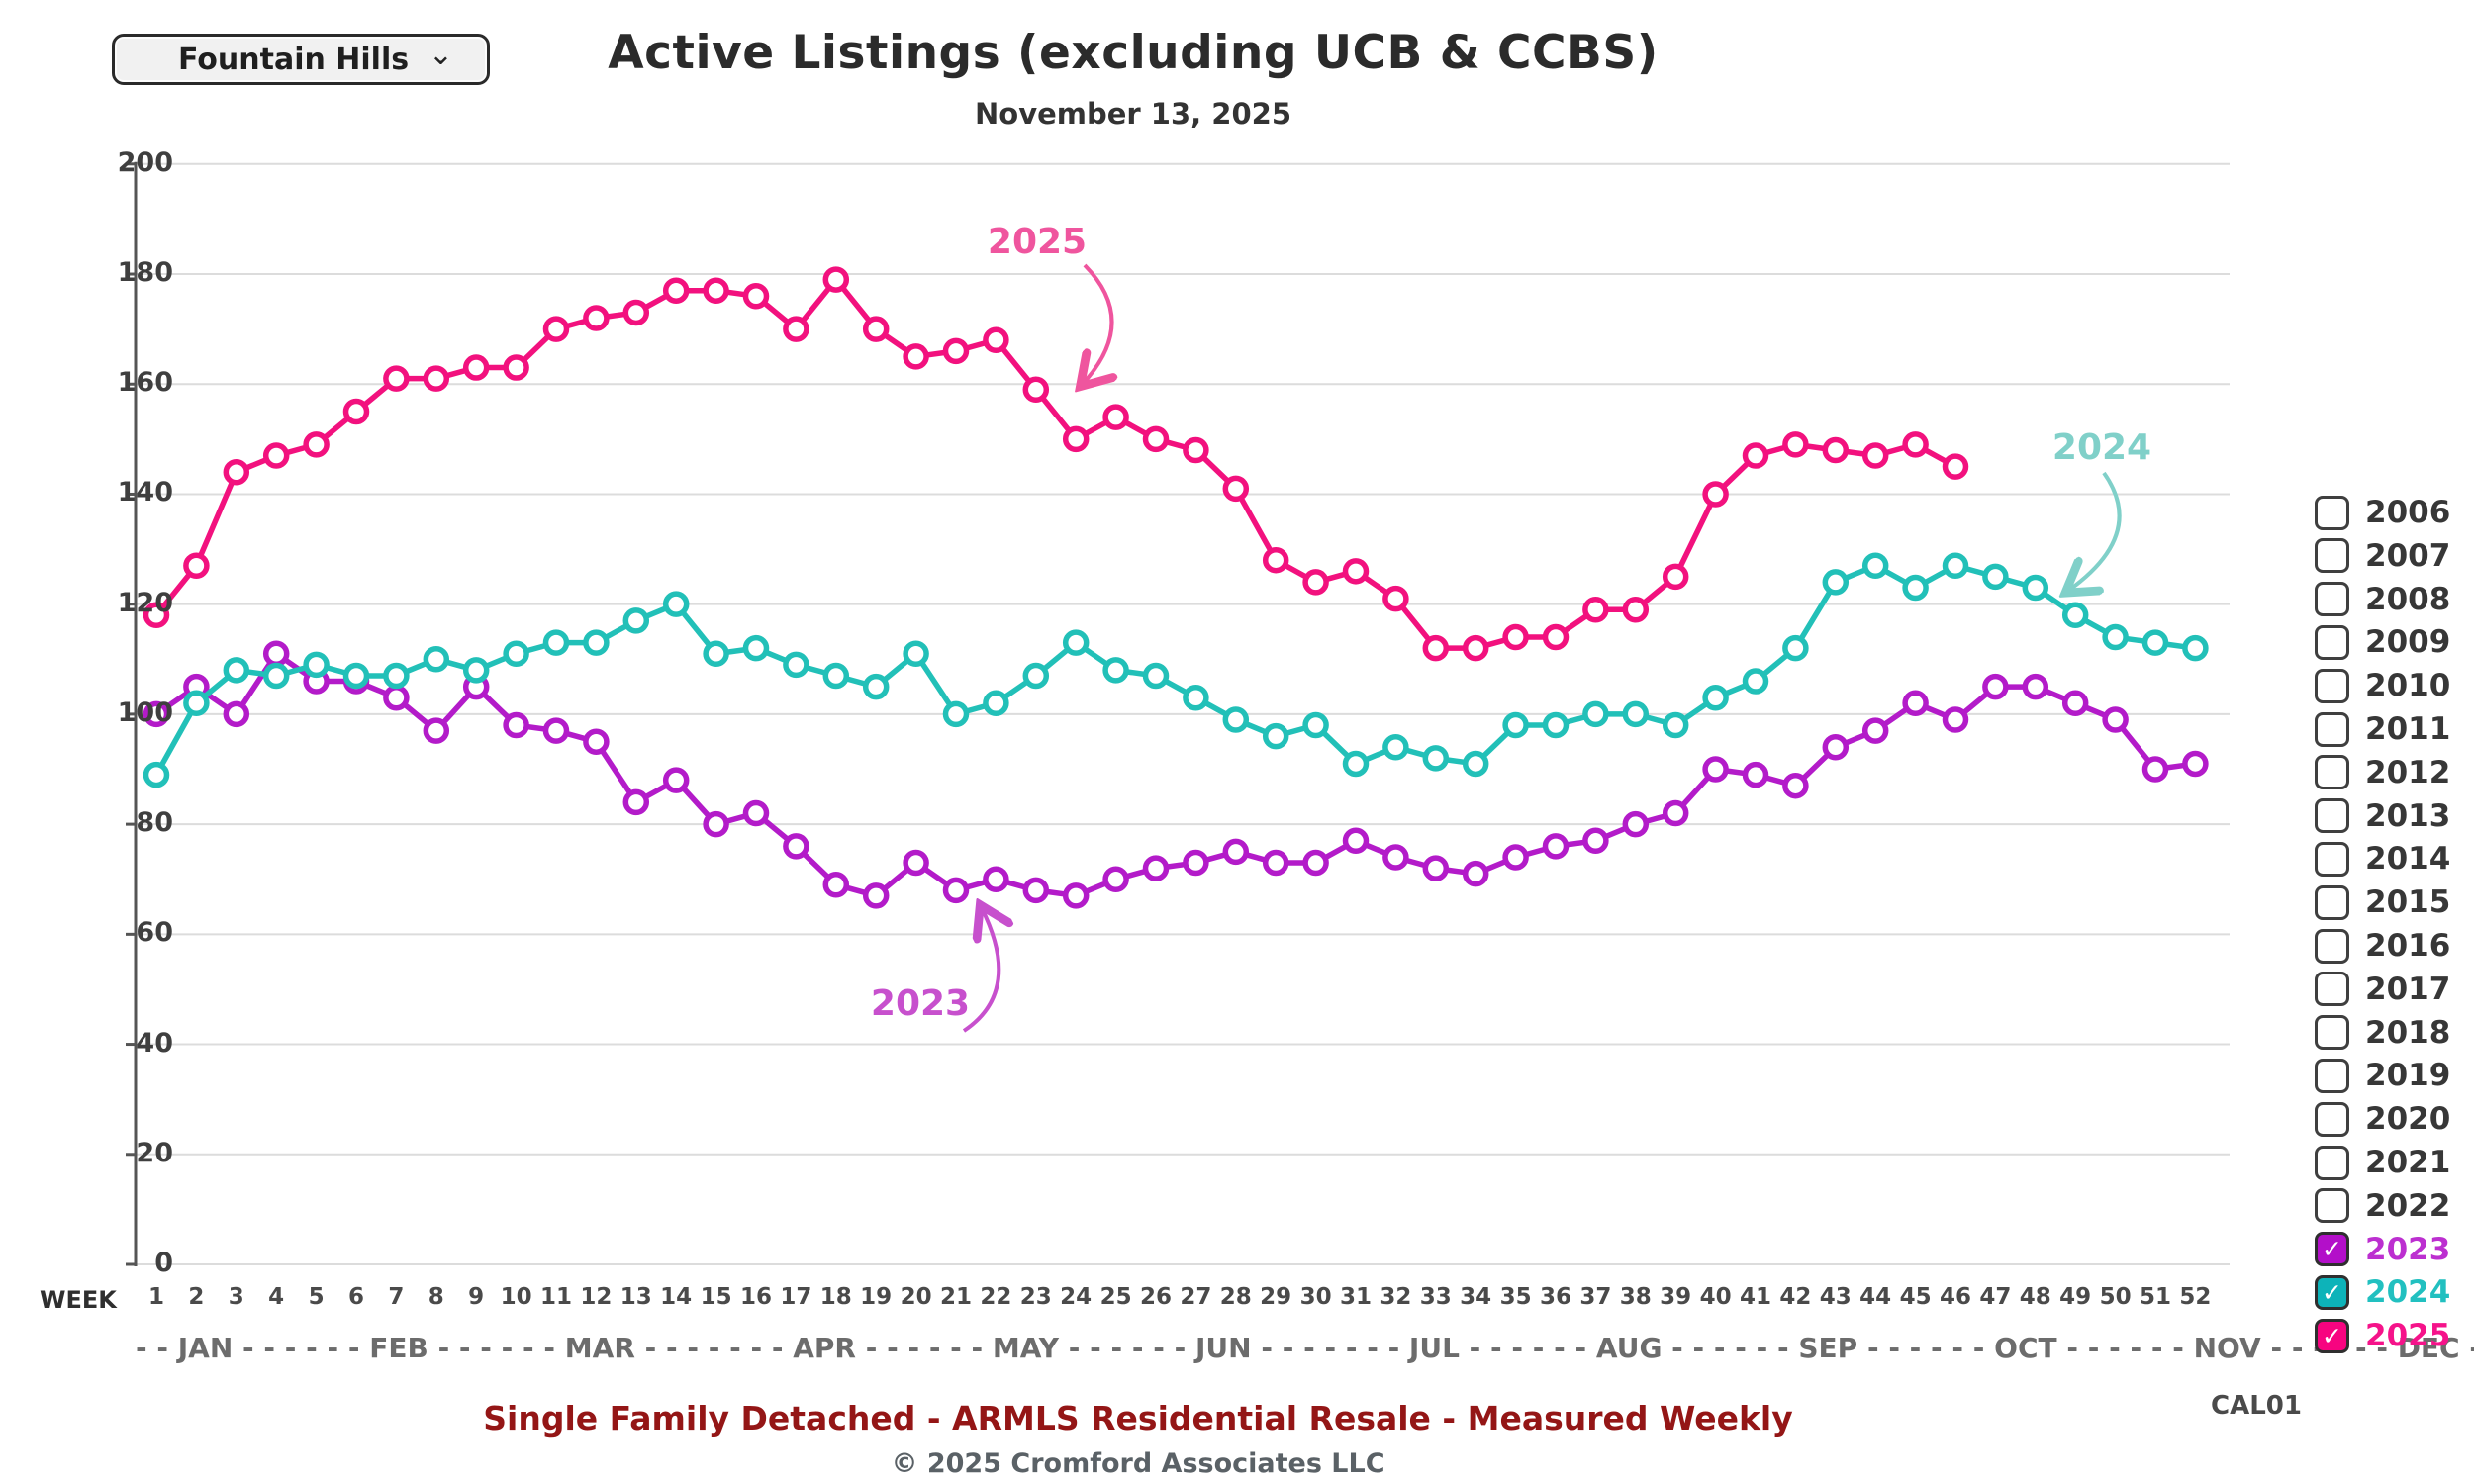 This screenshot has width=2474, height=1484. What do you see at coordinates (2332, 1119) in the screenshot?
I see `legend-checkbox-2020` at bounding box center [2332, 1119].